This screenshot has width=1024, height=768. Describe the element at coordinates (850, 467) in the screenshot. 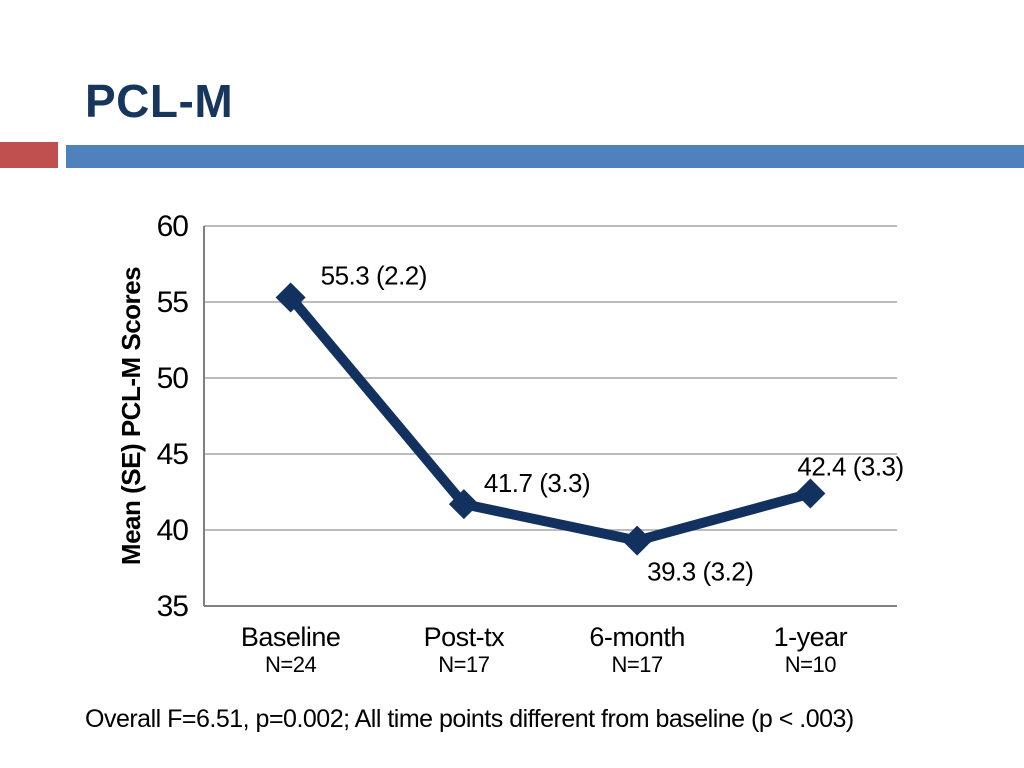

I see `data-point-label: 42.4 (3.3)` at that location.